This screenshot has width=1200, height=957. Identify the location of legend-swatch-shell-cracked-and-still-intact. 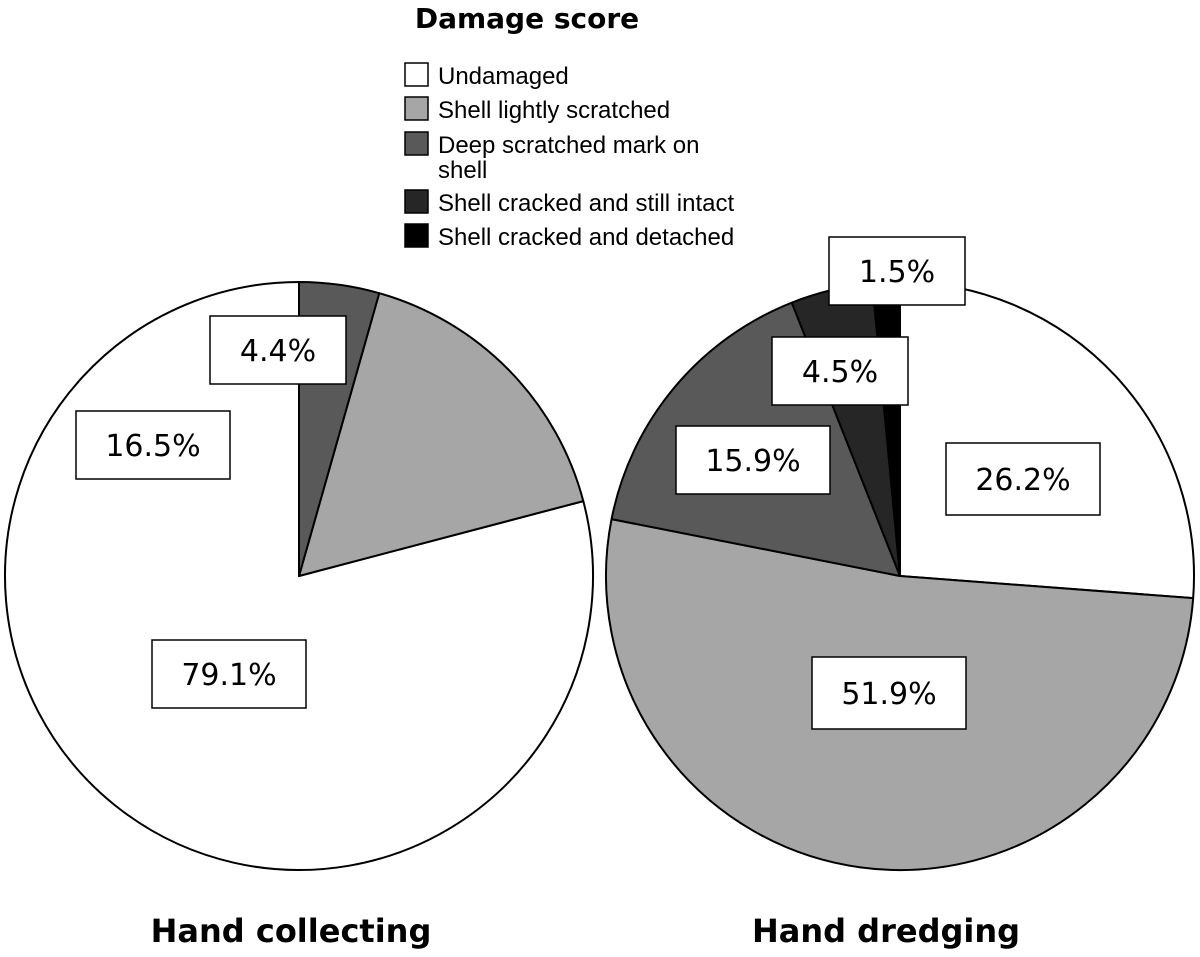
(416, 201).